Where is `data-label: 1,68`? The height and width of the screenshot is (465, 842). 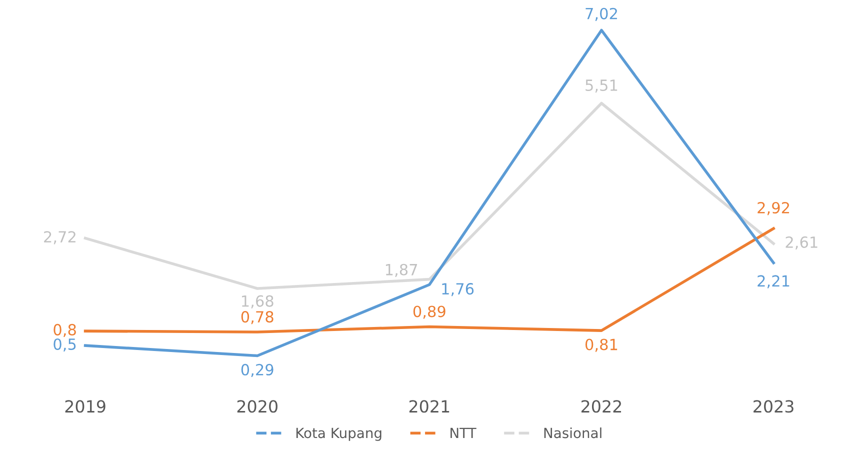 data-label: 1,68 is located at coordinates (258, 301).